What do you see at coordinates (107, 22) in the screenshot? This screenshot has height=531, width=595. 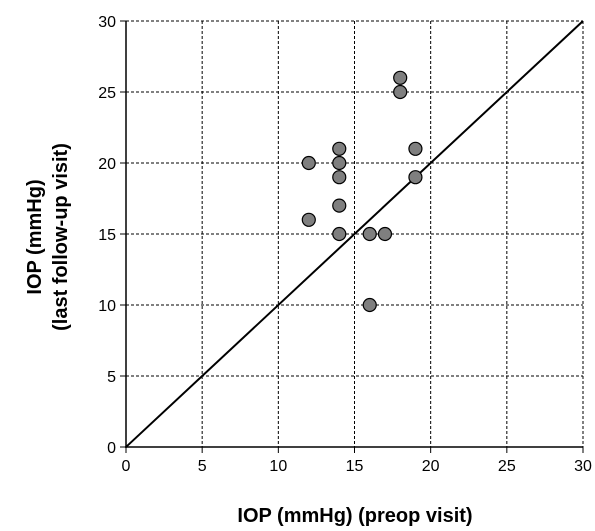 I see `y-tick-label: 30` at bounding box center [107, 22].